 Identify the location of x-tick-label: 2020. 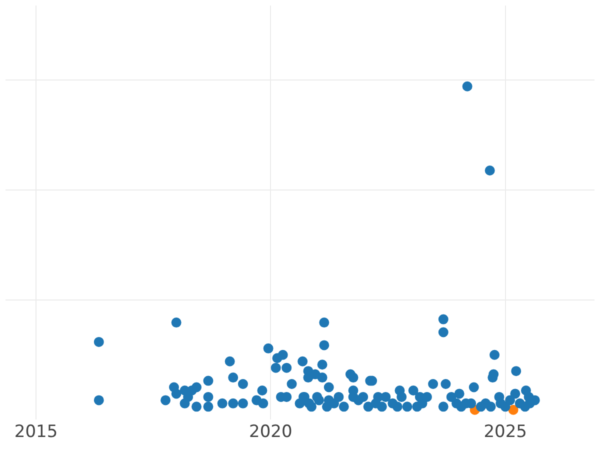
(270, 432).